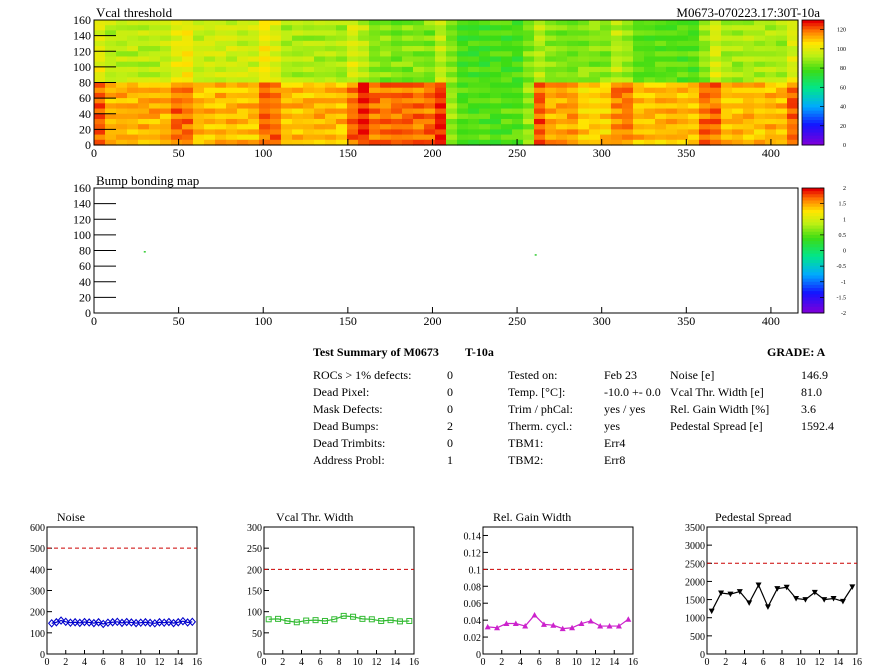 Image resolution: width=896 pixels, height=672 pixels. What do you see at coordinates (843, 88) in the screenshot?
I see `palette-tick-label: 60` at bounding box center [843, 88].